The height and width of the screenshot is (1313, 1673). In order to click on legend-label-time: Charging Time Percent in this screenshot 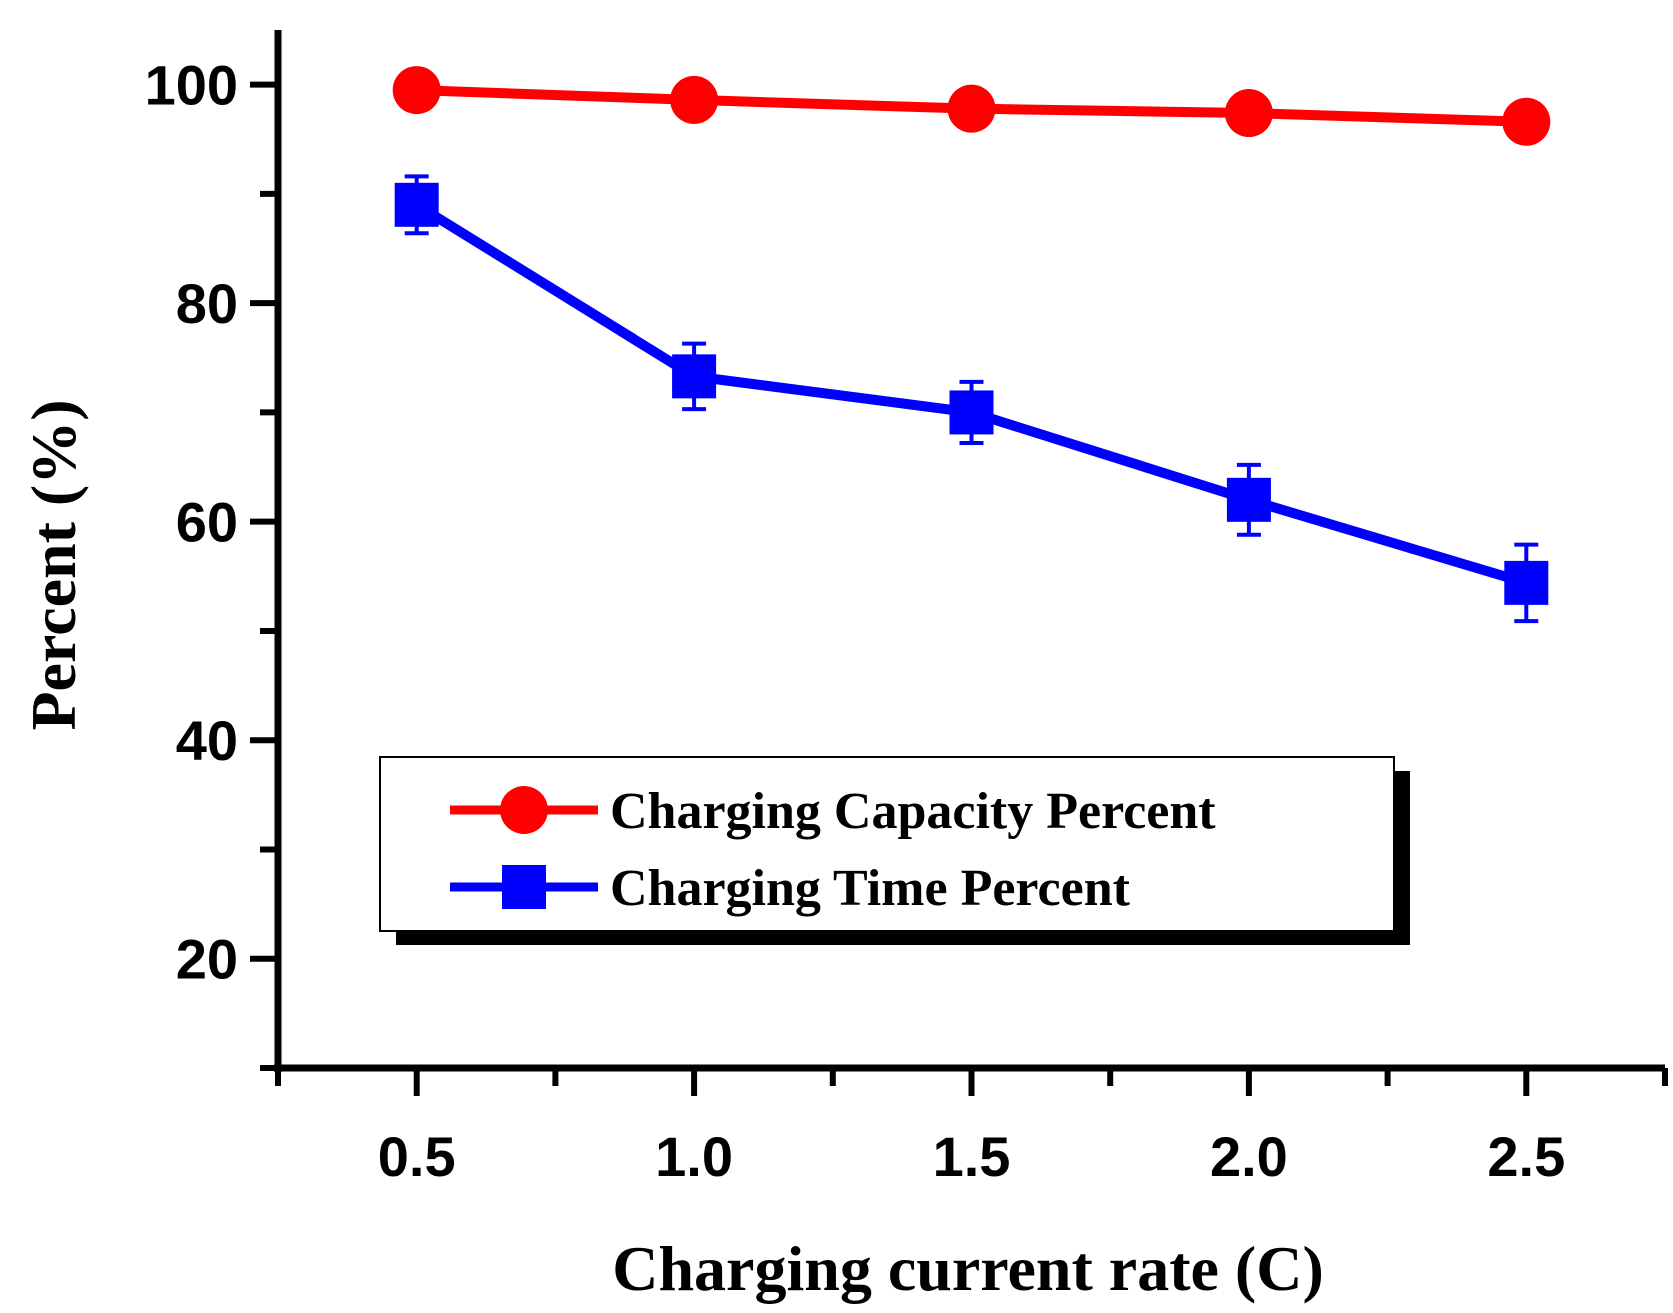, I will do `click(870, 888)`.